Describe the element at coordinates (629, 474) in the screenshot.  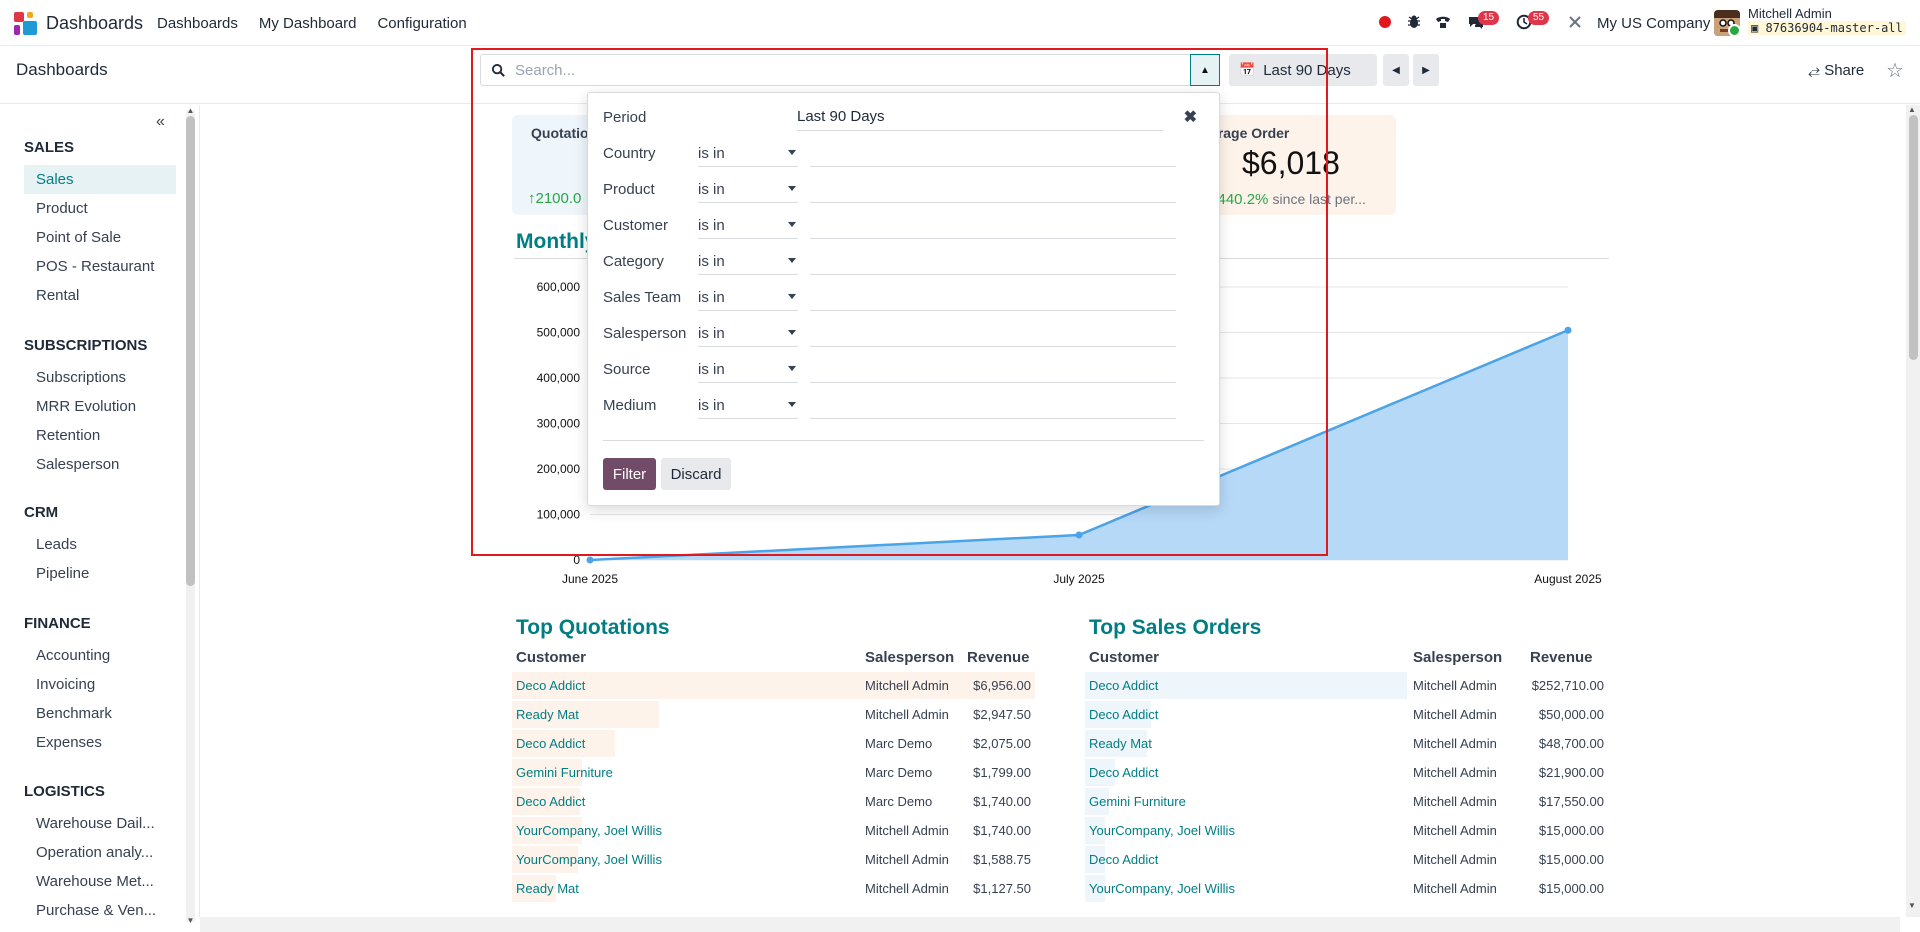
I see `filter-button: Filter` at that location.